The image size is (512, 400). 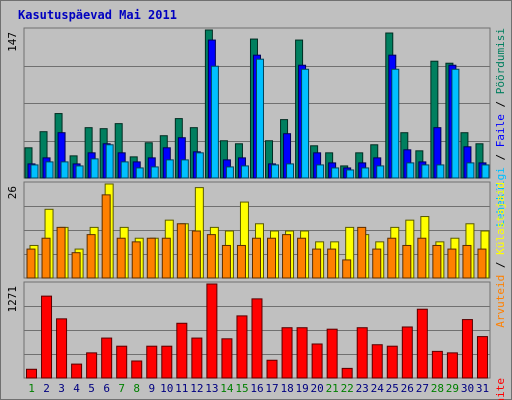 What do you see at coordinates (136, 388) in the screenshot?
I see `x-tick-label: 8` at bounding box center [136, 388].